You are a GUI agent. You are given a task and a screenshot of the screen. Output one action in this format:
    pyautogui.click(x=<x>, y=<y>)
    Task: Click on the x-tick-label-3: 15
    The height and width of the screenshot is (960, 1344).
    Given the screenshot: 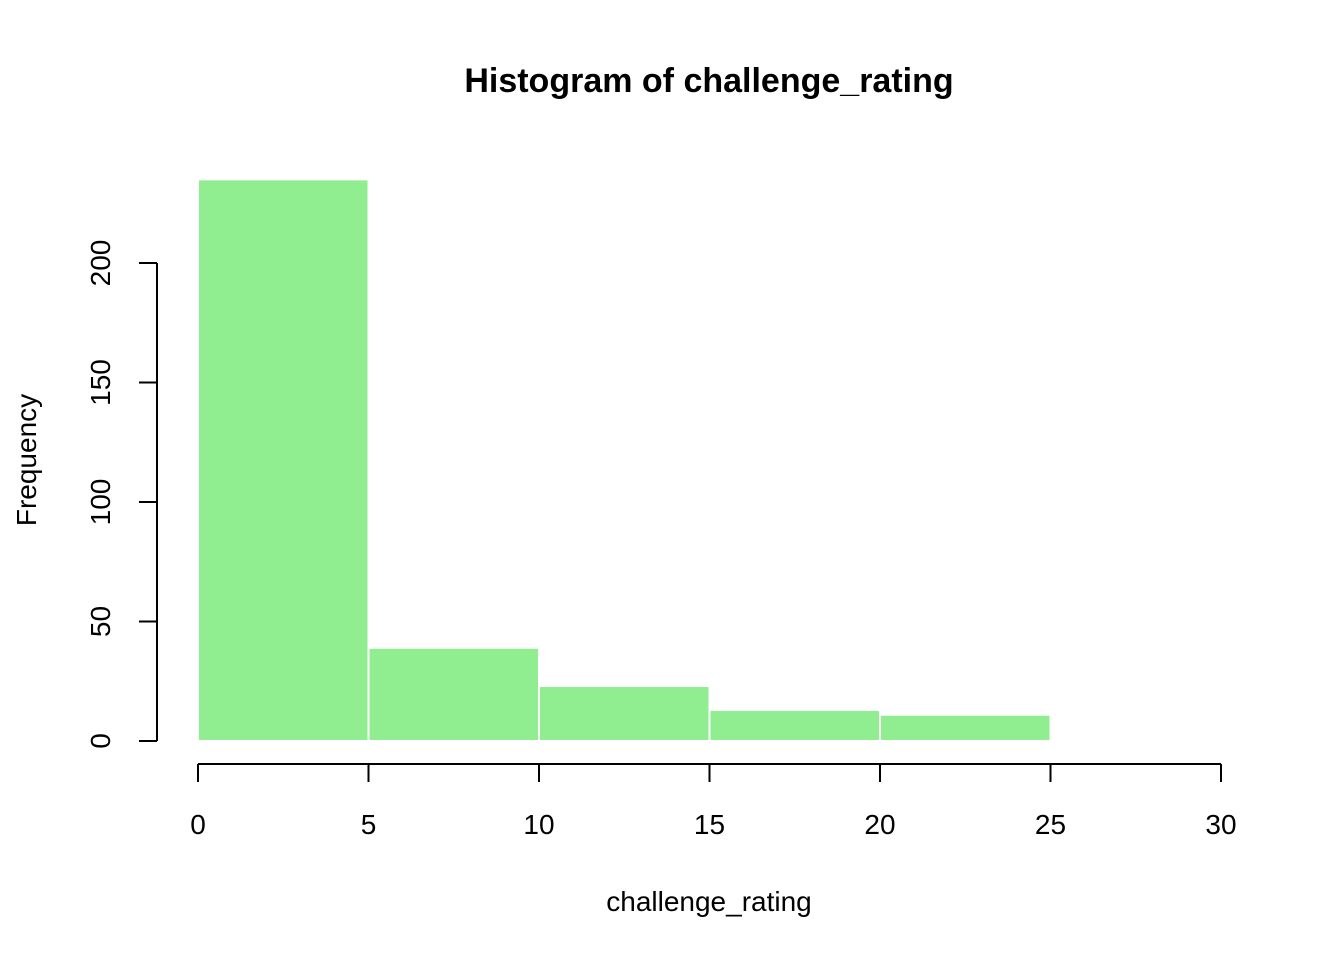 What is the action you would take?
    pyautogui.click(x=709, y=824)
    